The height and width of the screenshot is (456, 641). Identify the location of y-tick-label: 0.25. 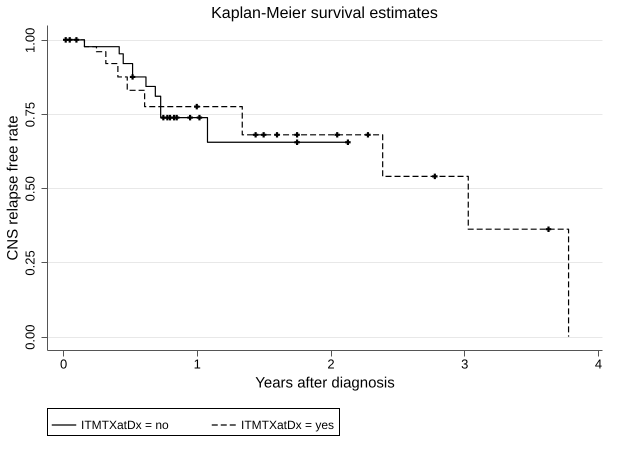
(30, 263).